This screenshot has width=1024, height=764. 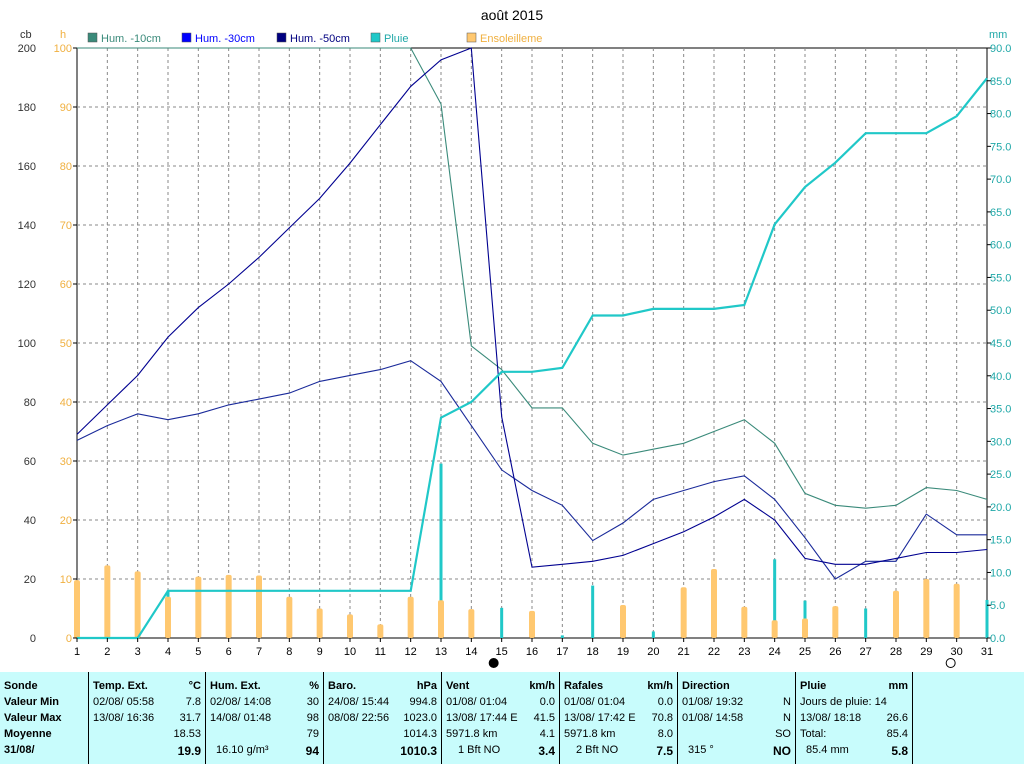 What do you see at coordinates (898, 686) in the screenshot?
I see `pluie-unit: mm` at bounding box center [898, 686].